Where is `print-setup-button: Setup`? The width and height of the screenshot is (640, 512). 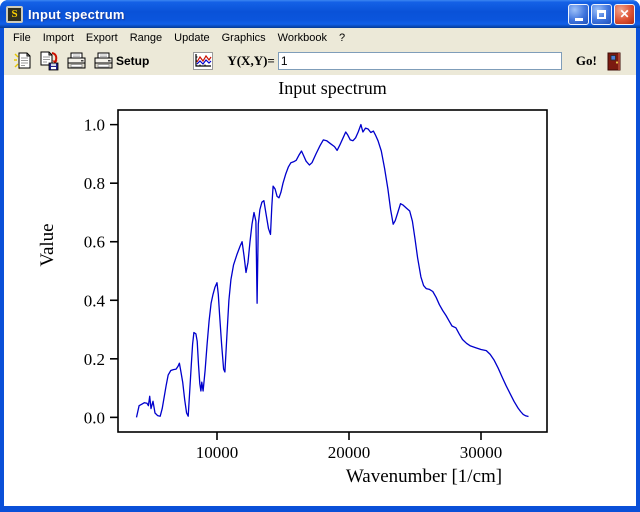
print-setup-button: Setup is located at coordinates (126, 61).